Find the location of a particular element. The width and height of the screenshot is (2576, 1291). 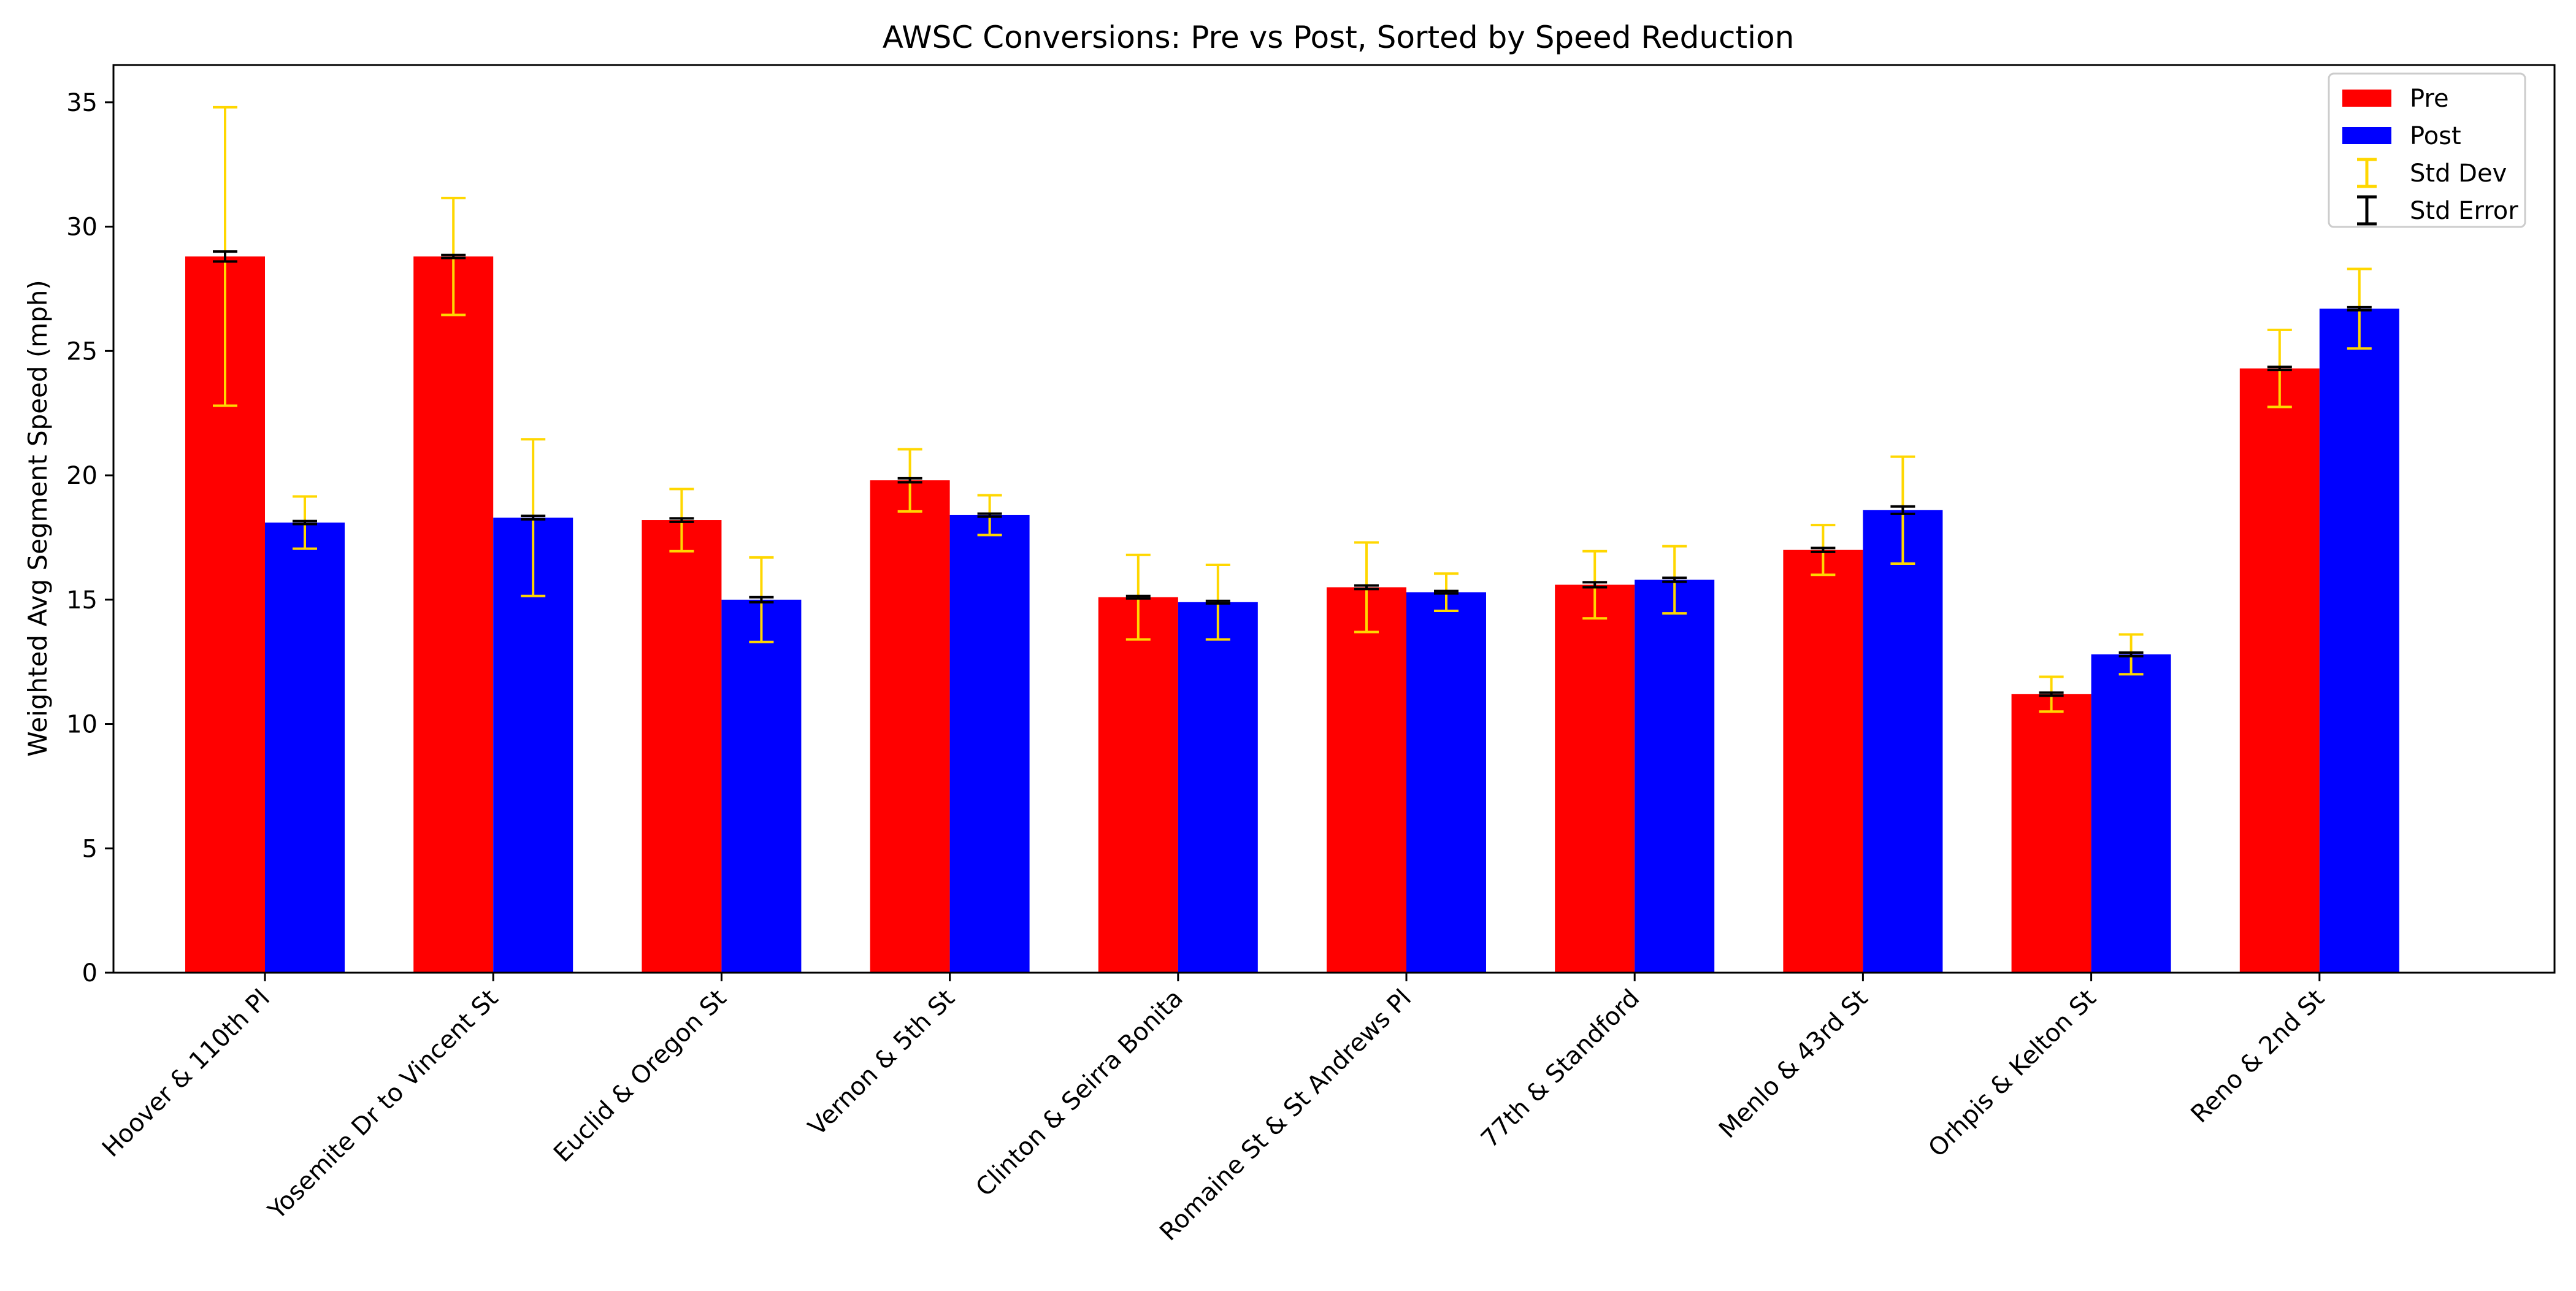

legend: Pre Post Std Dev Std Error is located at coordinates (2427, 150).